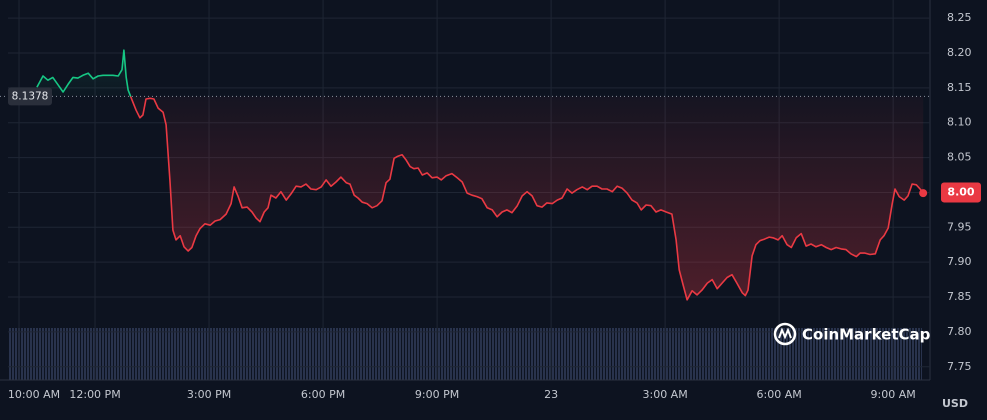  Describe the element at coordinates (664, 394) in the screenshot. I see `x-tick-label: 3:00 AM` at that location.